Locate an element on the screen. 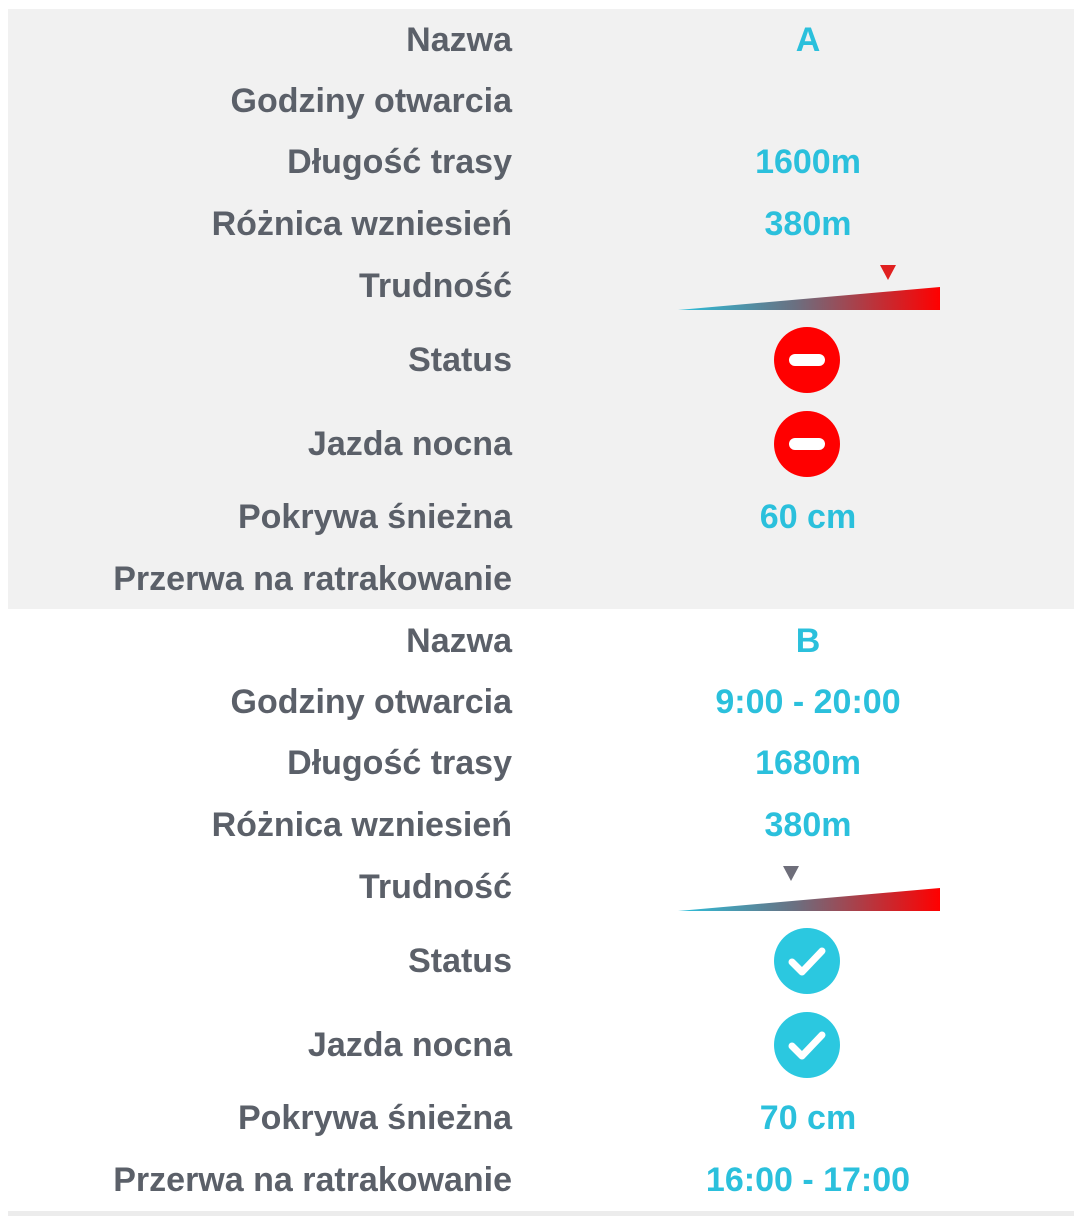 This screenshot has width=1079, height=1218. value-grooming: 16:00 - 17:00 is located at coordinates (808, 1180).